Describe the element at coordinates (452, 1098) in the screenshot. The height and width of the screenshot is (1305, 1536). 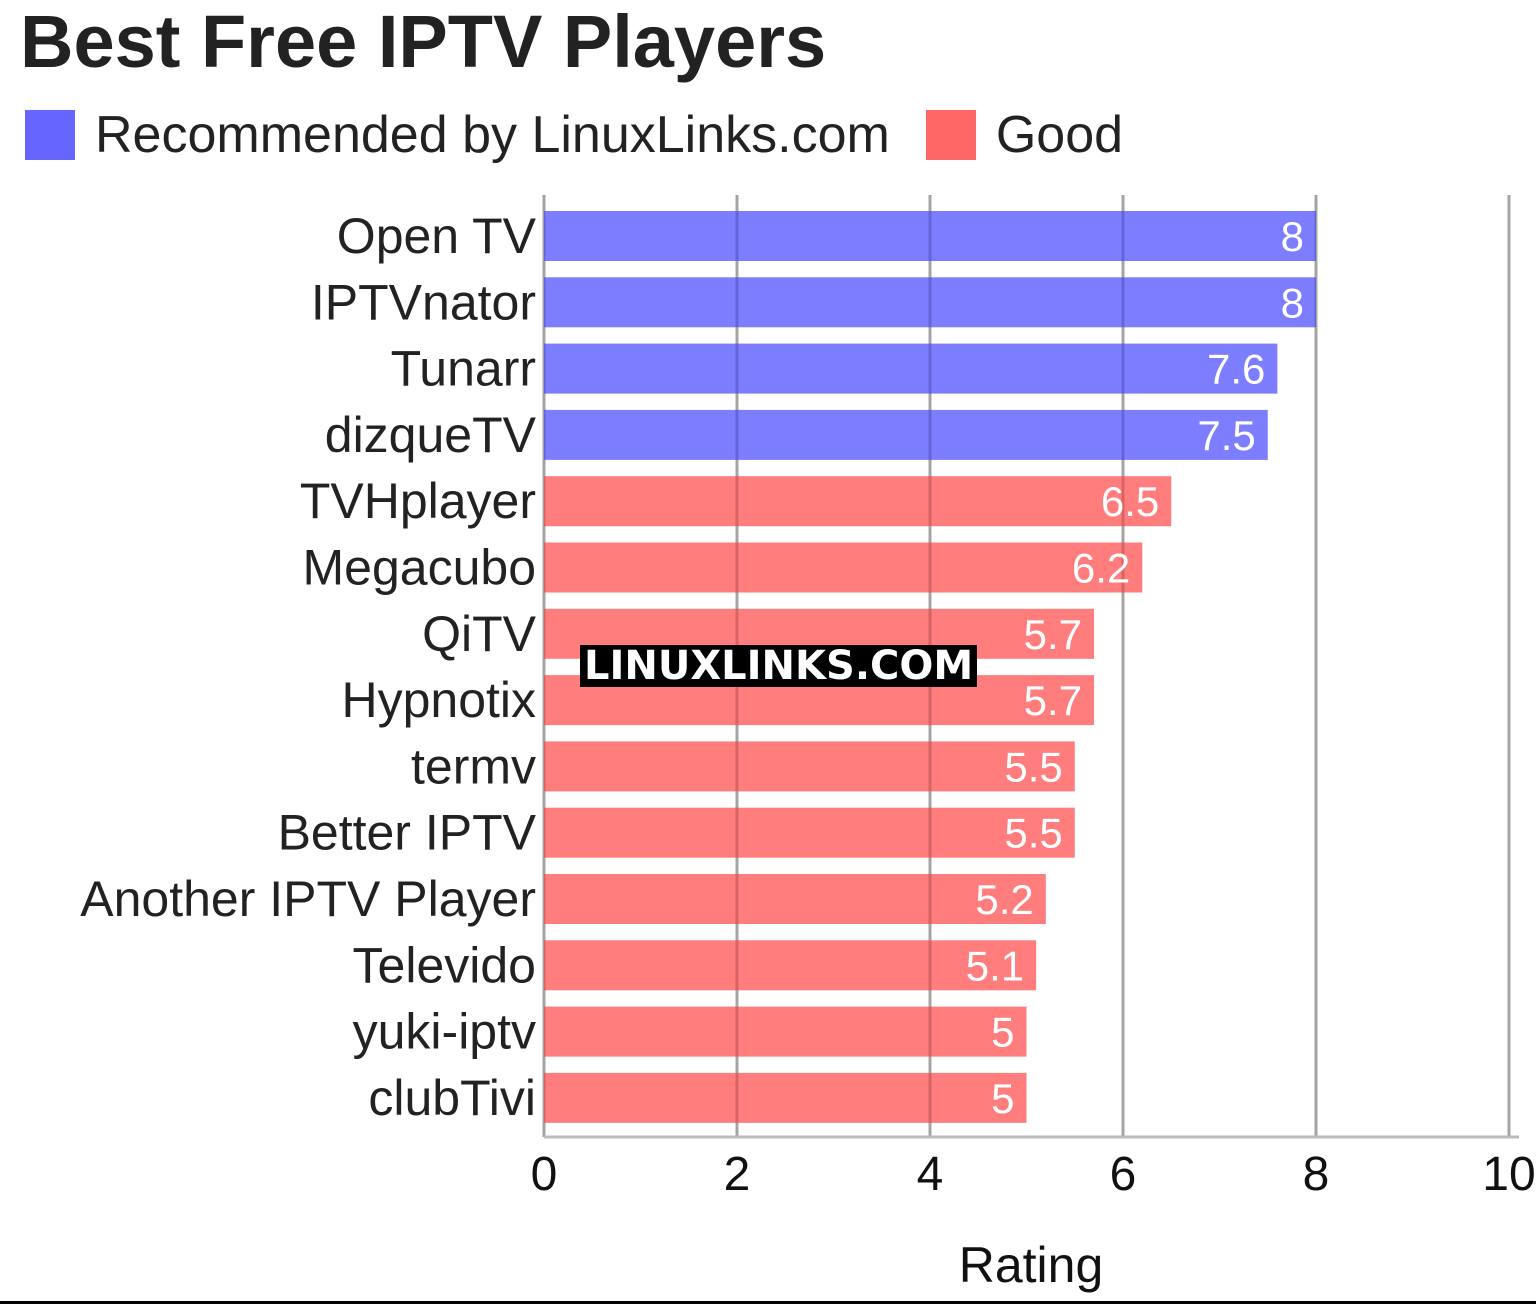
I see `category-label: clubTivi` at that location.